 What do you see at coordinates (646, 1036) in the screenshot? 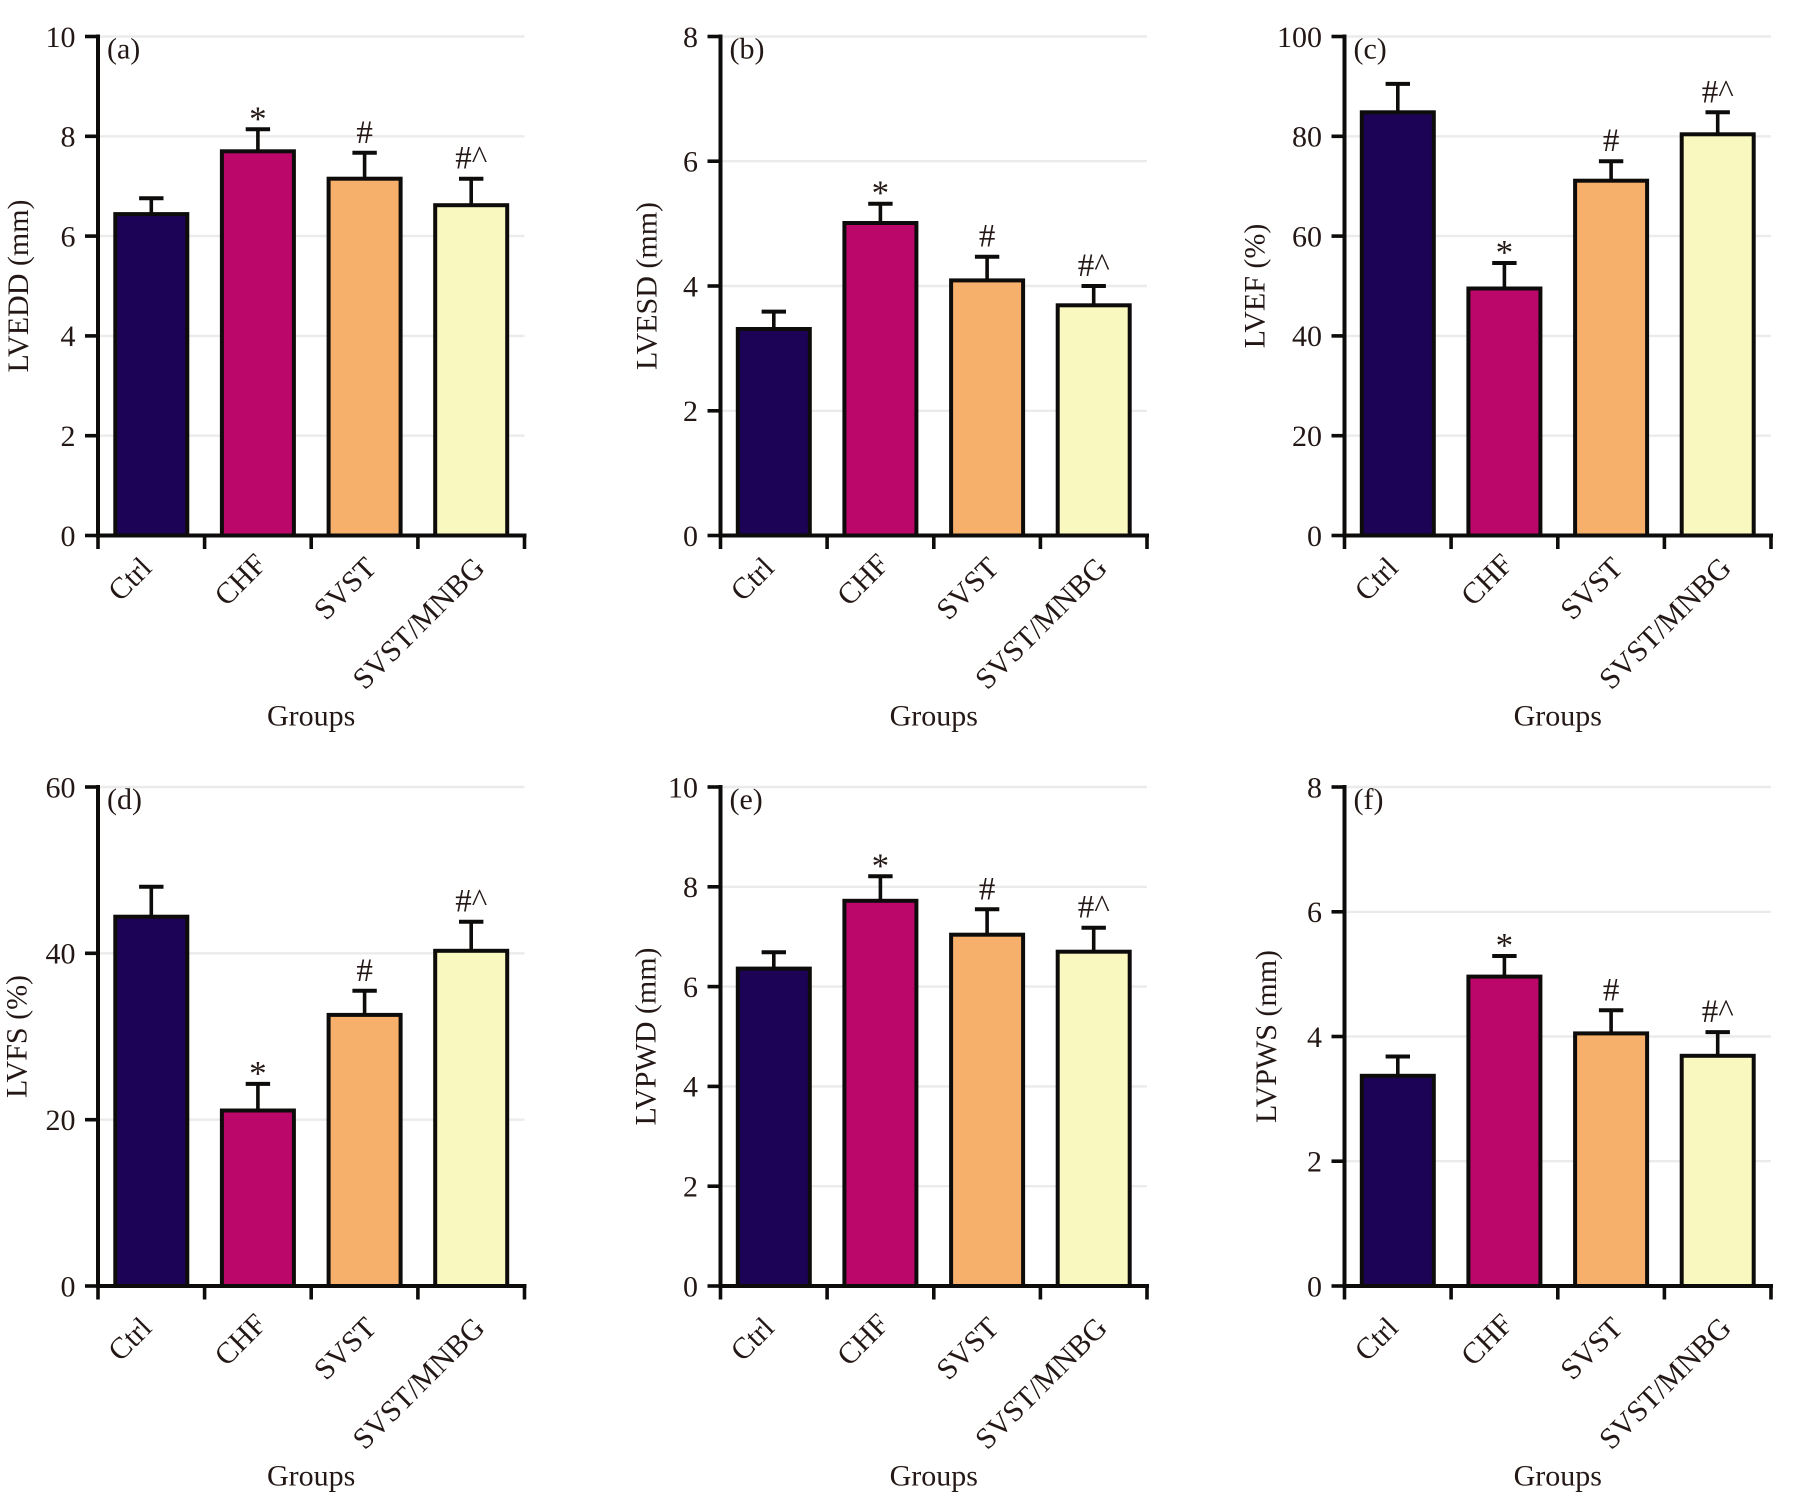
I see `svg-text: LVPWD (mm)` at bounding box center [646, 1036].